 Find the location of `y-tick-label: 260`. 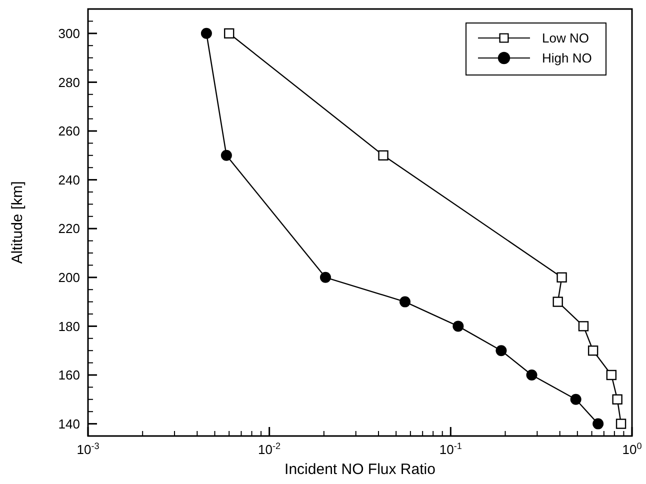

y-tick-label: 260 is located at coordinates (69, 131).